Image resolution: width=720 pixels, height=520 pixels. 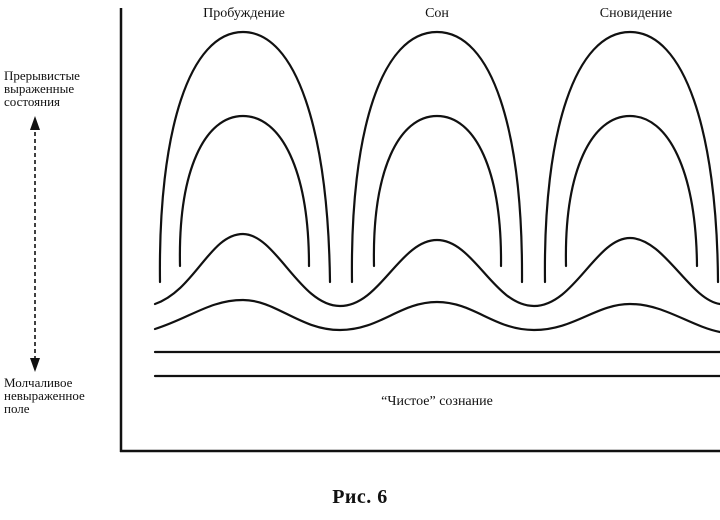 I want to click on label-silent-field-line-1: Молчаливое, so click(x=38, y=382).